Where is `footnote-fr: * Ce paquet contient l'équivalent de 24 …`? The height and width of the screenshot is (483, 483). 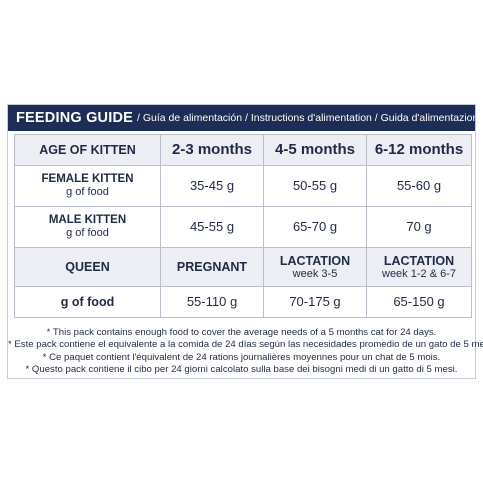 footnote-fr: * Ce paquet contient l'équivalent de 24 … is located at coordinates (241, 357).